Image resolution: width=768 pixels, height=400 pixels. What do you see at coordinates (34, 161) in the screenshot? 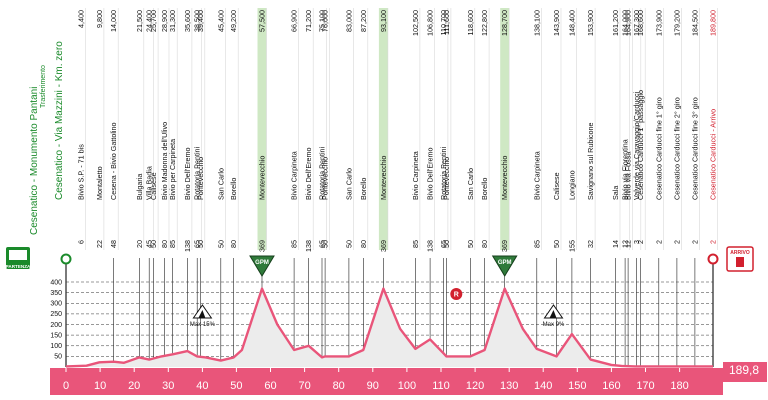
I see `header-start-title: Cesenatico - Monumento Pantani` at bounding box center [34, 161].